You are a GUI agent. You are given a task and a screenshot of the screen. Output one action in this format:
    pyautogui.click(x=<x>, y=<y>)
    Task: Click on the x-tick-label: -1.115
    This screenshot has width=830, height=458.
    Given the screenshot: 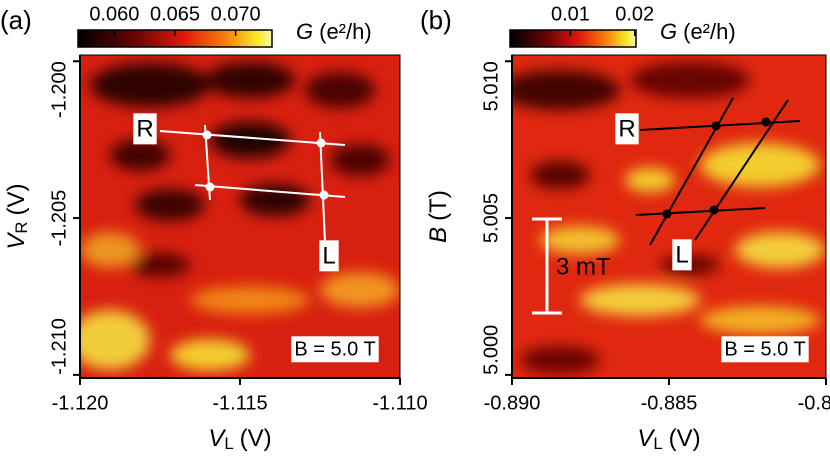 What is the action you would take?
    pyautogui.click(x=239, y=403)
    